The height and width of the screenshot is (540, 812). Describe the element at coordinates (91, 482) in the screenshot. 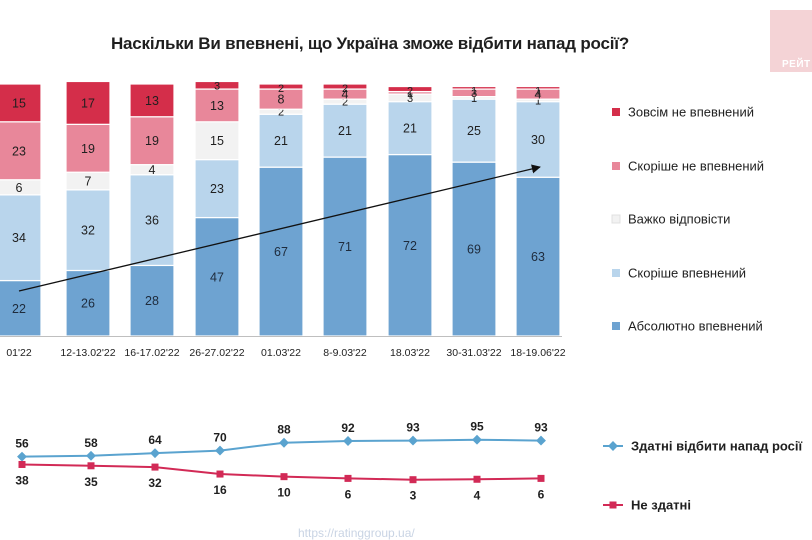

I see `line-data-label: 35` at that location.